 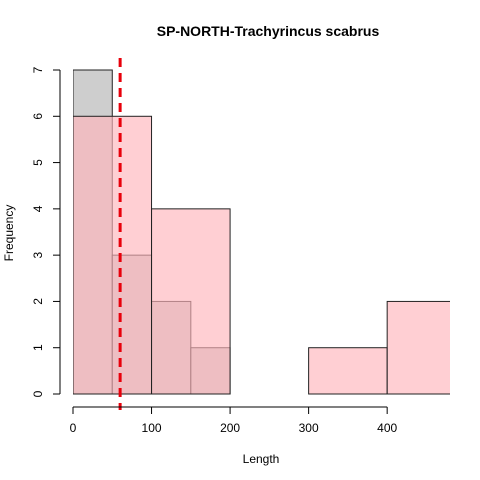 What do you see at coordinates (309, 428) in the screenshot?
I see `x-tick-label: 300` at bounding box center [309, 428].